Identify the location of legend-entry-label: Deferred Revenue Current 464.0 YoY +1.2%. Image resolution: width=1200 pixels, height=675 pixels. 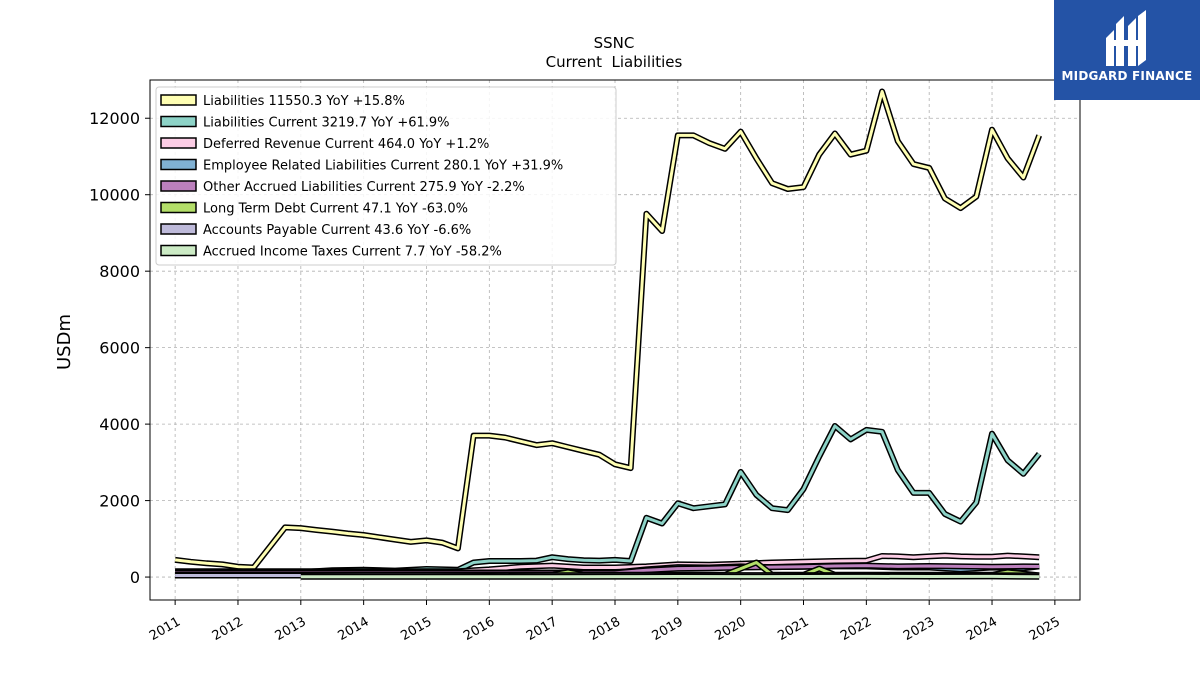
(346, 144).